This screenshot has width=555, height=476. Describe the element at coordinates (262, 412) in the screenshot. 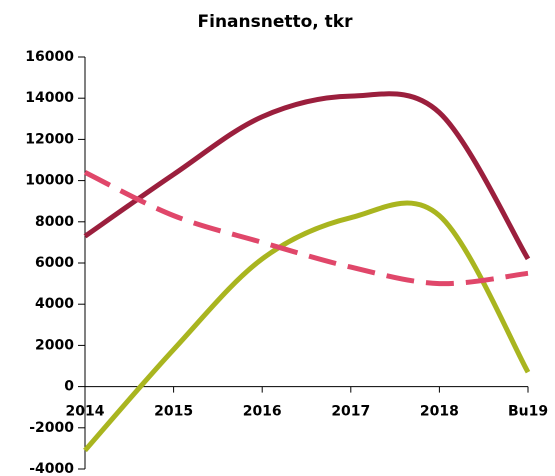

I see `x-tick-label: 2016` at that location.